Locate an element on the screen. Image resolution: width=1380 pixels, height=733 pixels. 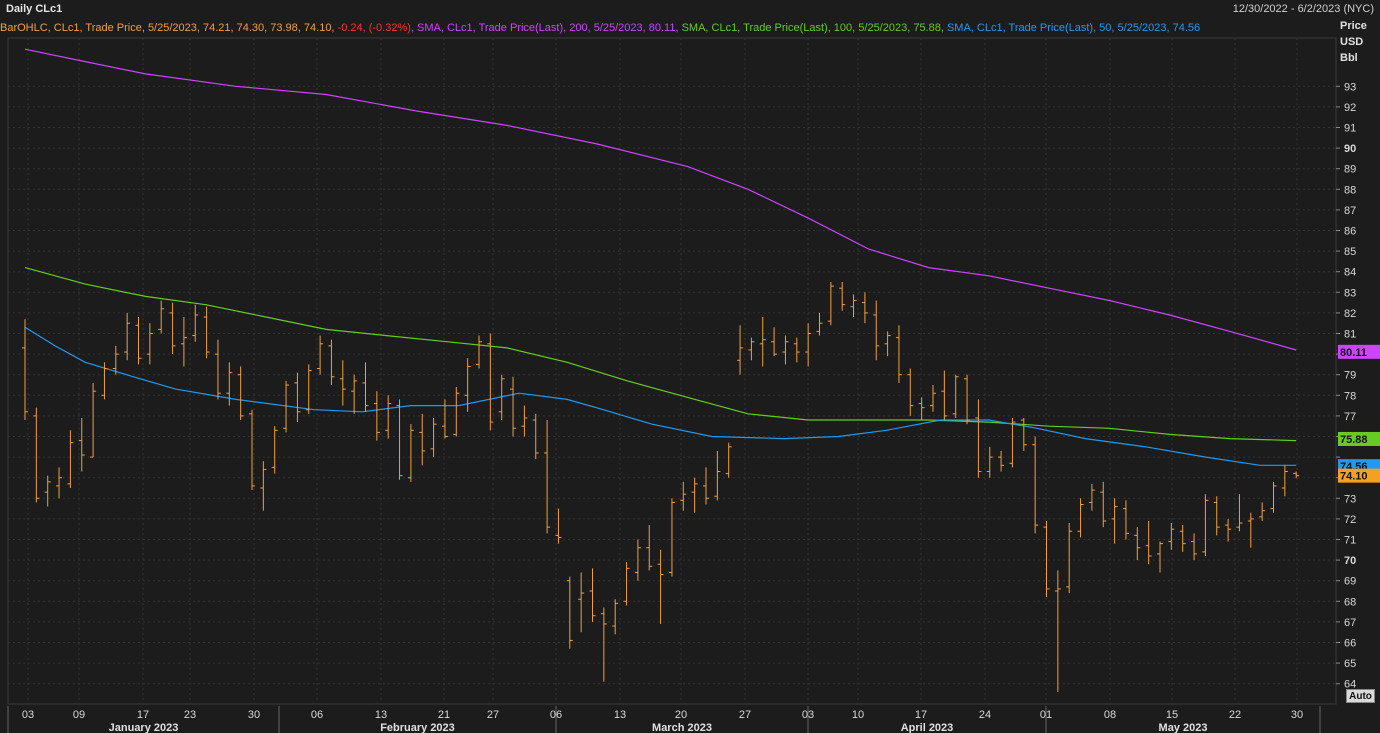
y-tick-label: 67 is located at coordinates (1350, 623).